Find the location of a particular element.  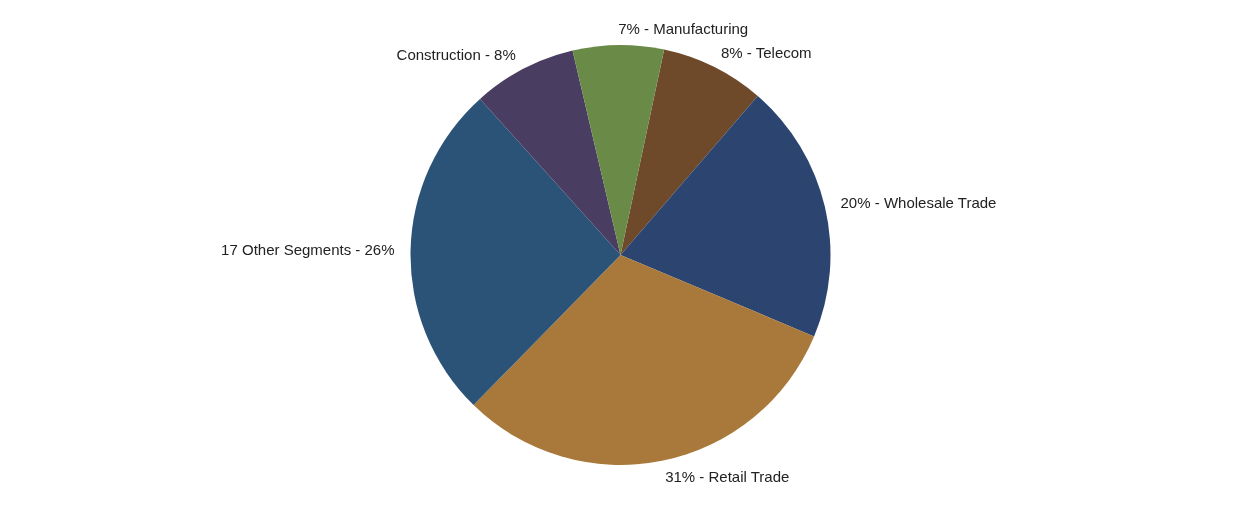

slice-label: 31% - Retail Trade is located at coordinates (727, 476).